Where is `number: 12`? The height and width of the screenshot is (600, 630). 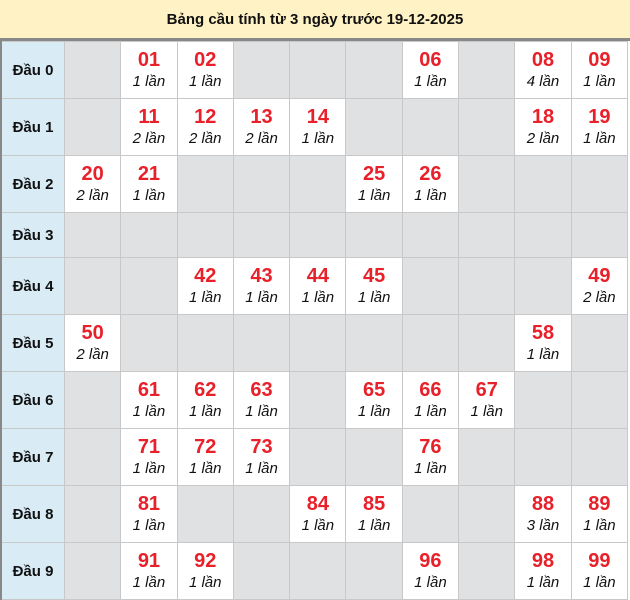
number: 12 is located at coordinates (205, 117).